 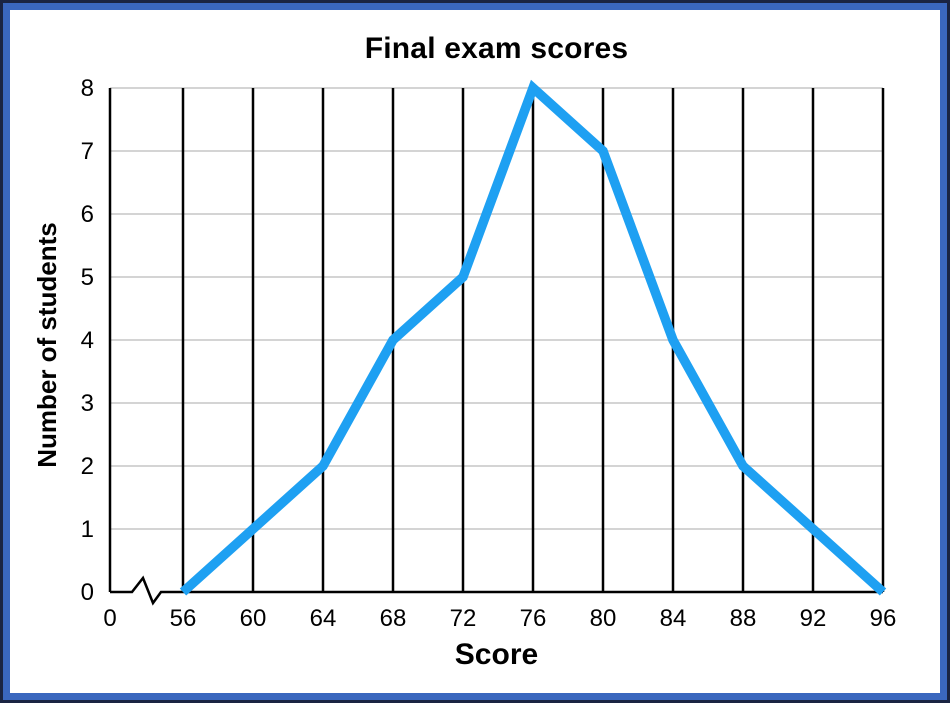 What do you see at coordinates (813, 618) in the screenshot?
I see `x-tick-label-92: 92` at bounding box center [813, 618].